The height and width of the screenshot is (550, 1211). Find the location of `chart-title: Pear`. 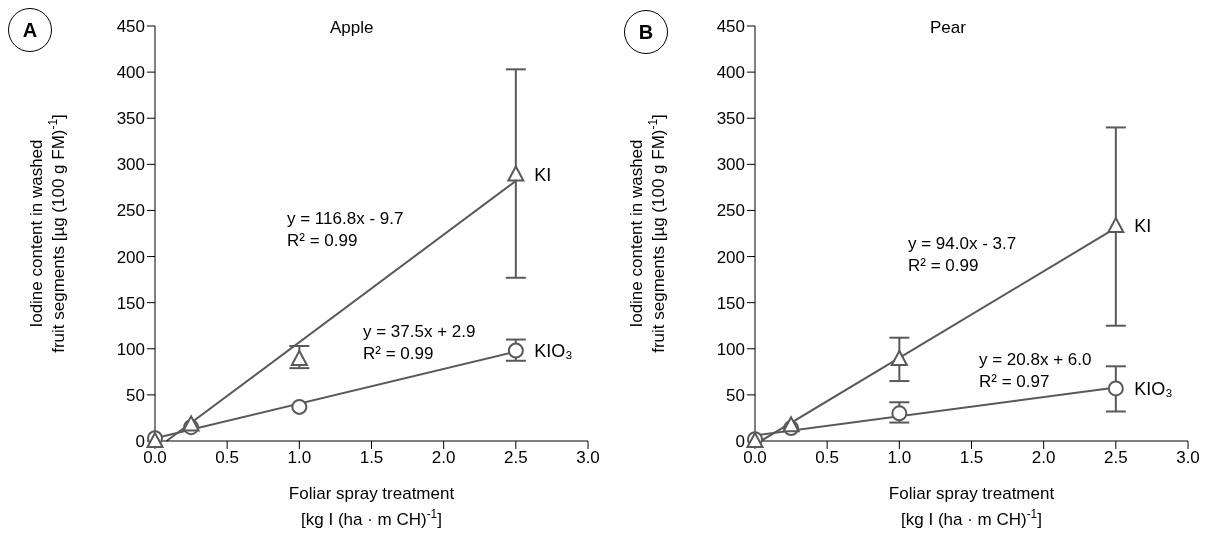

chart-title: Pear is located at coordinates (948, 28).